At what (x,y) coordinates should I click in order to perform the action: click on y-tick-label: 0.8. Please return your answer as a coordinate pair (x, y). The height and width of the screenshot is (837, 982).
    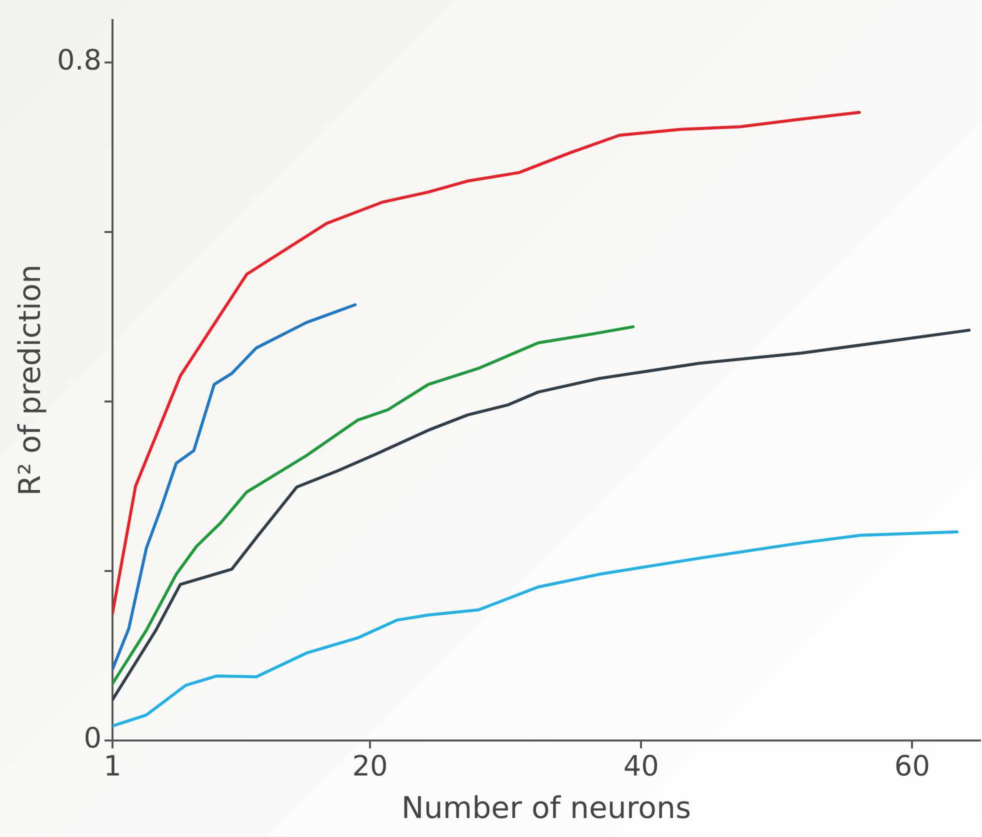
    Looking at the image, I should click on (79, 60).